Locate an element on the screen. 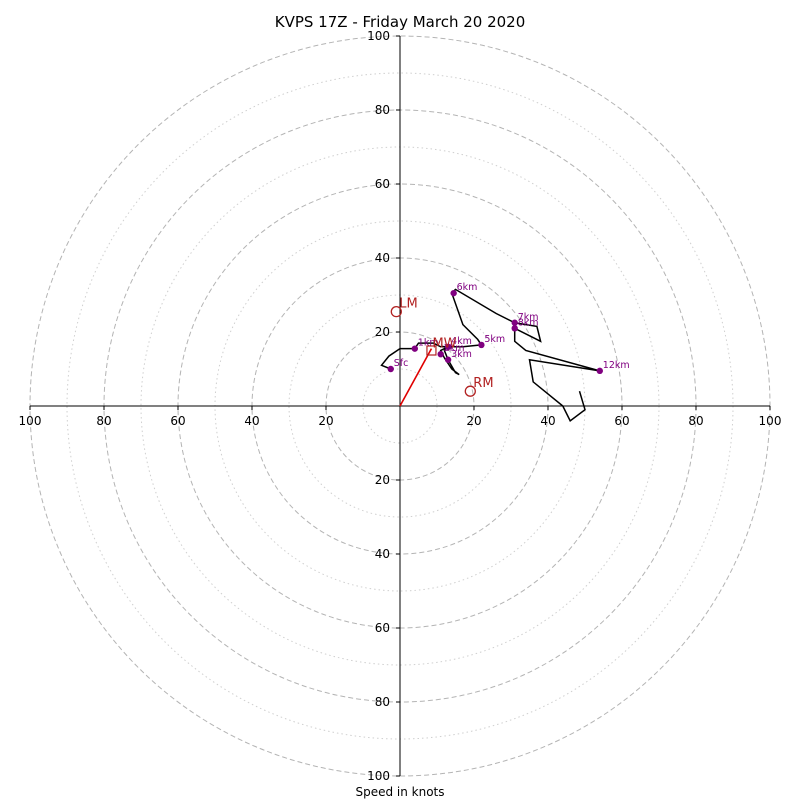 The image size is (800, 800). height-point-7km is located at coordinates (514, 322).